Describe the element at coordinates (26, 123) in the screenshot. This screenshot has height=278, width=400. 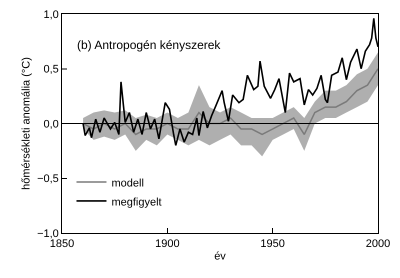
I see `y-axis-title: hőmérsékleti anomália (°C)` at that location.